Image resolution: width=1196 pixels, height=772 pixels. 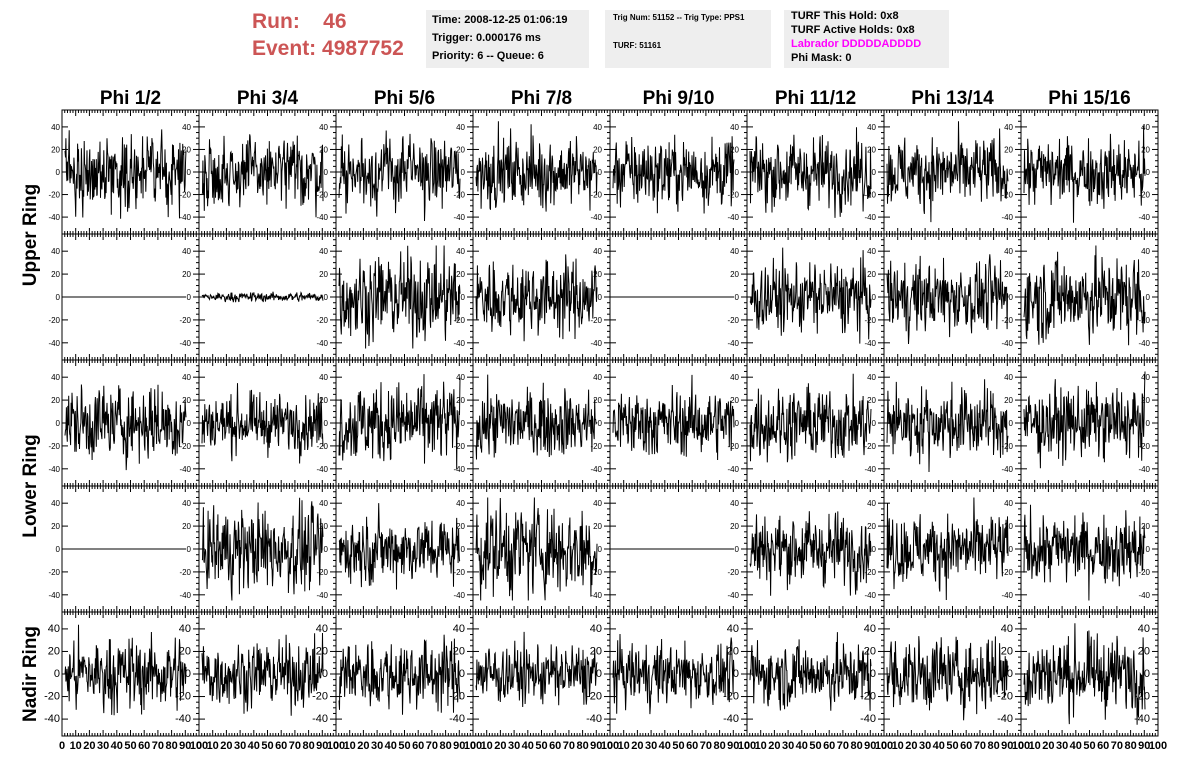 What do you see at coordinates (815, 98) in the screenshot?
I see `column-header: Phi 11/12` at bounding box center [815, 98].